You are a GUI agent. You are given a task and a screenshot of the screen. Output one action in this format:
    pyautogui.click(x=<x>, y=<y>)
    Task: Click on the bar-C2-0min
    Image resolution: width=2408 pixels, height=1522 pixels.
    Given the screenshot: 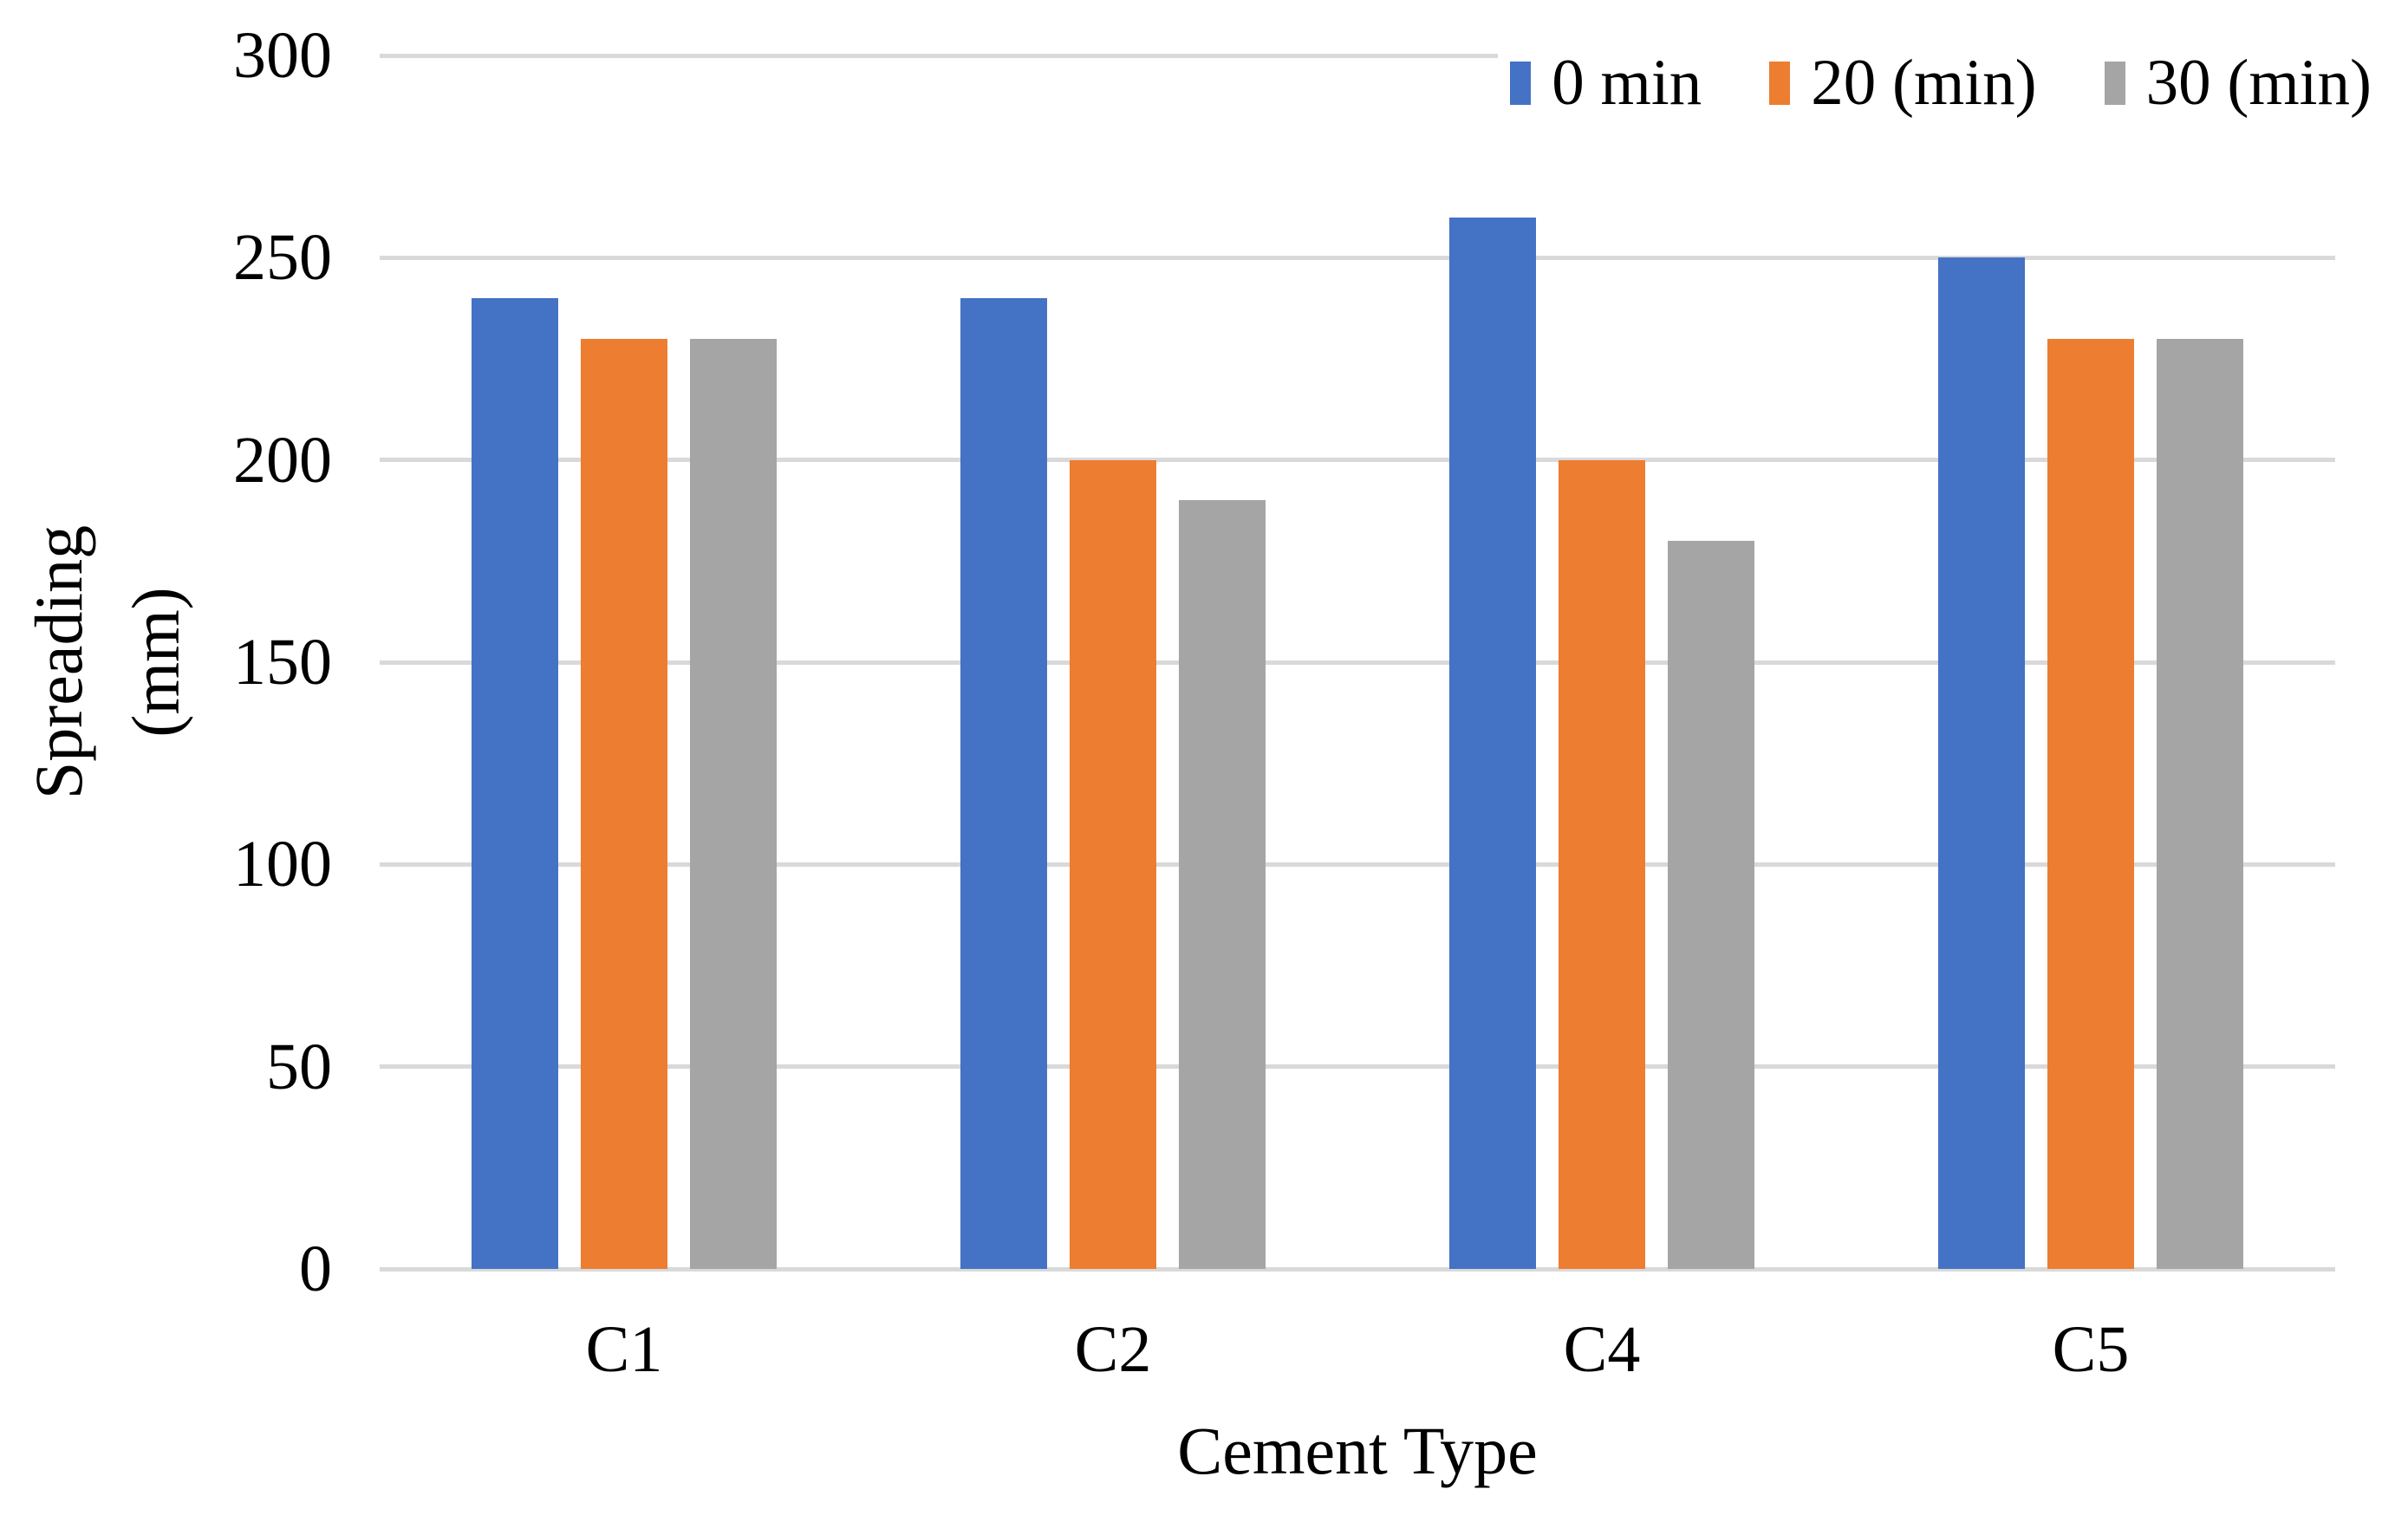 What is the action you would take?
    pyautogui.click(x=1003, y=783)
    